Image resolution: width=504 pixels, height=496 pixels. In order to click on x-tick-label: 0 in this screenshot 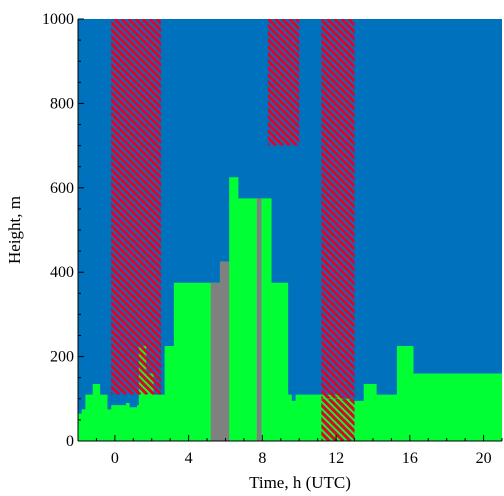, I will do `click(115, 458)`.